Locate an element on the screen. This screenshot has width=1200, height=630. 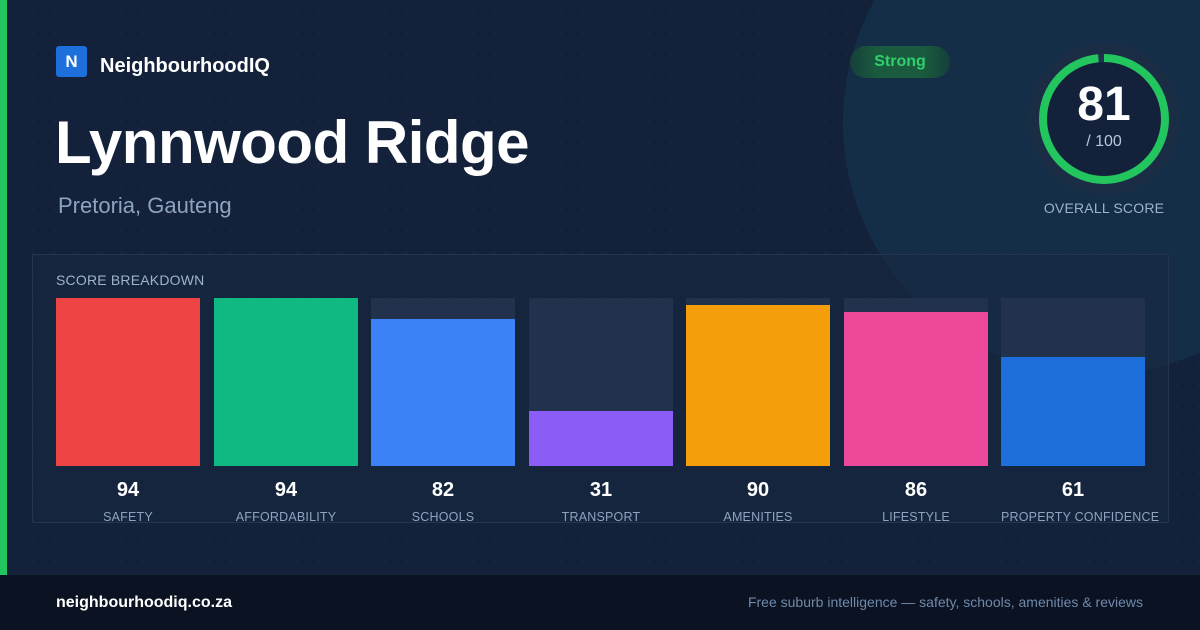
score-bar-schools: 82 SCHOOLS is located at coordinates (443, 411).